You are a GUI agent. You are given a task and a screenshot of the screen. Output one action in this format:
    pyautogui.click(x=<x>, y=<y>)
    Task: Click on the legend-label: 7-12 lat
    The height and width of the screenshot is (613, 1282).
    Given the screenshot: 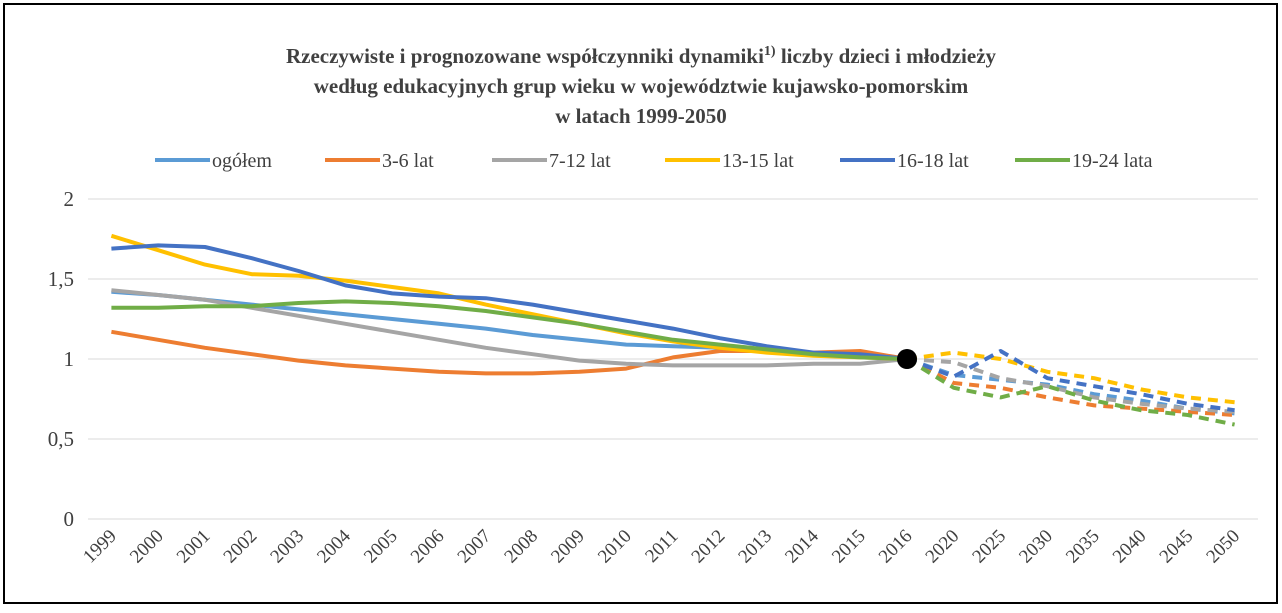 What is the action you would take?
    pyautogui.click(x=580, y=161)
    